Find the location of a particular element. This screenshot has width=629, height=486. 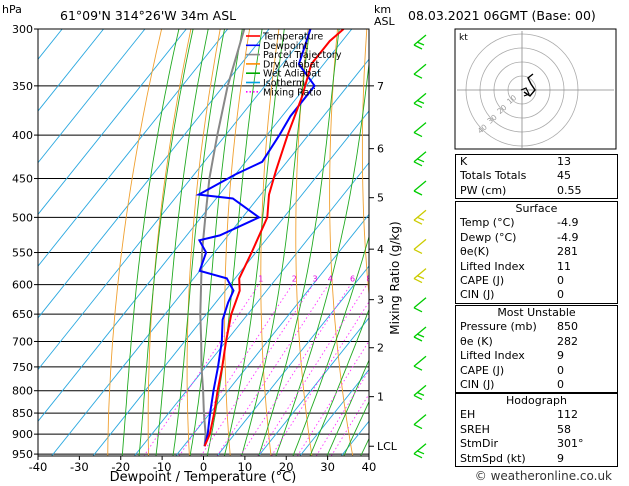

y-tick-label: 550 is located at coordinates (22, 253).